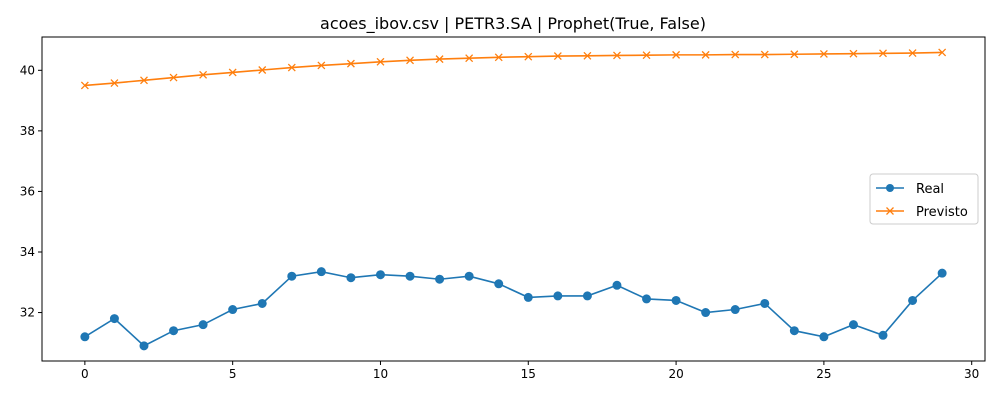  I want to click on legend-label: Real, so click(930, 189).